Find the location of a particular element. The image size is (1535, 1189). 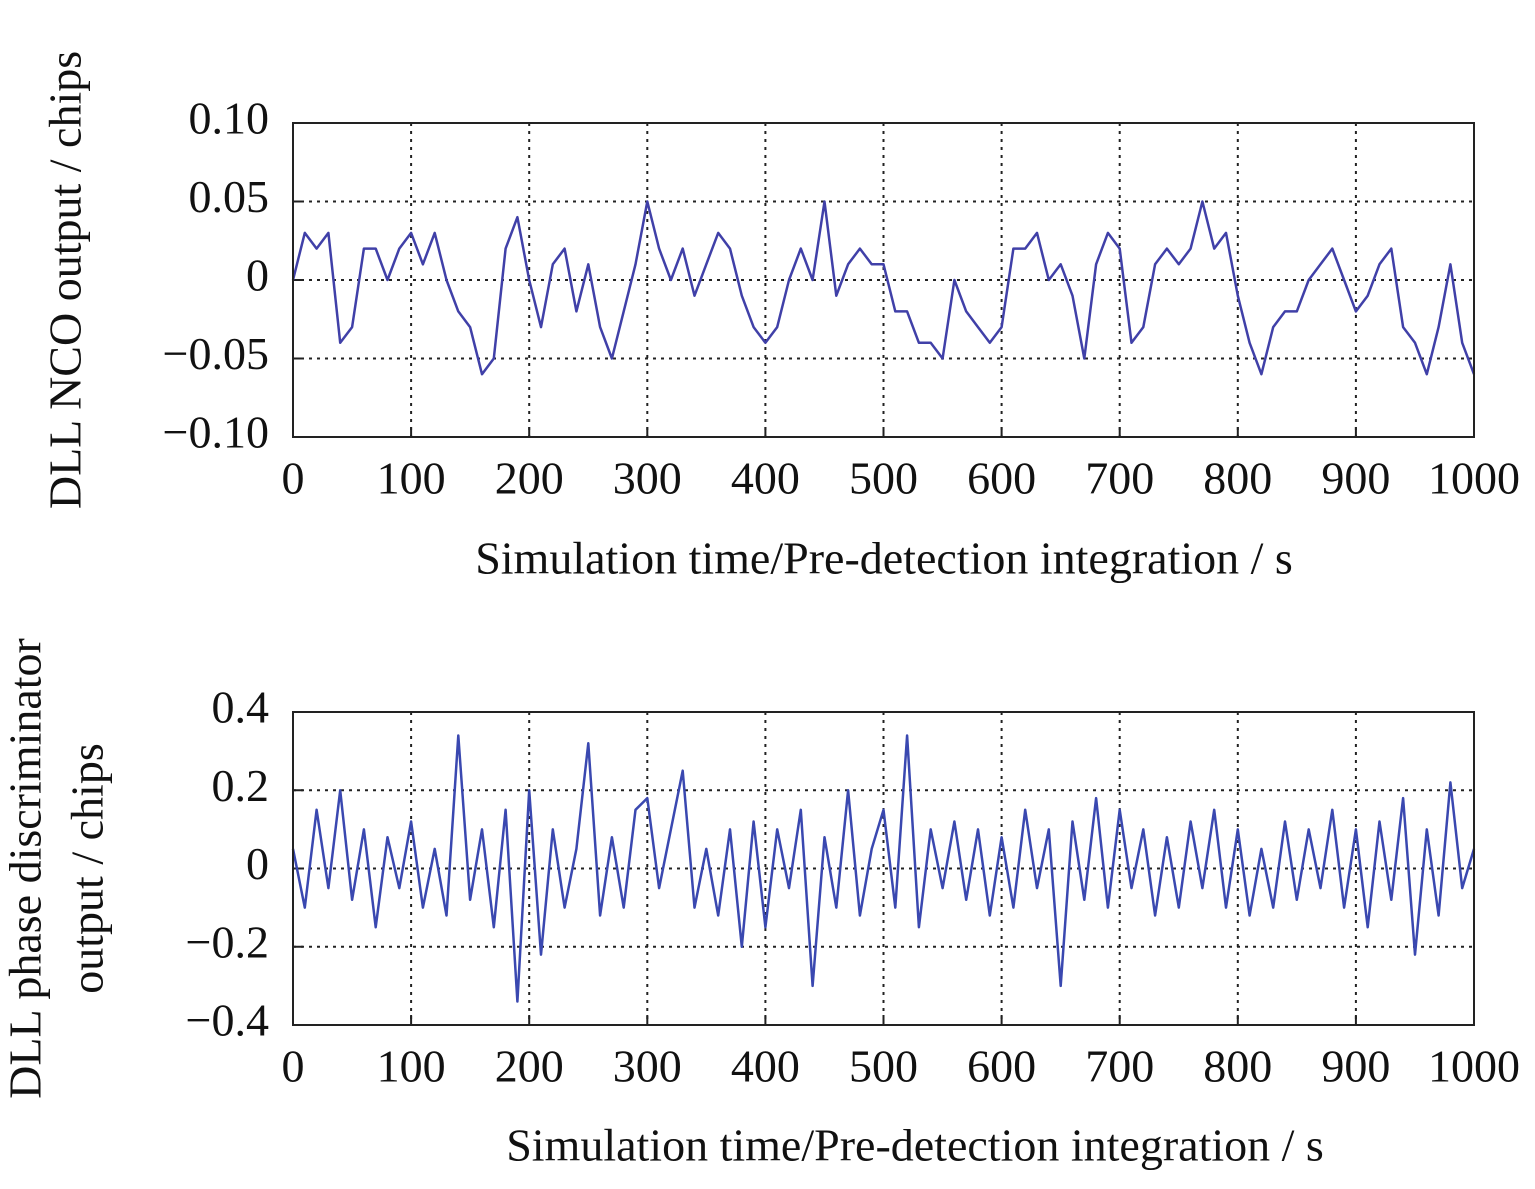

y-tick-label: 0.4 is located at coordinates (241, 707).